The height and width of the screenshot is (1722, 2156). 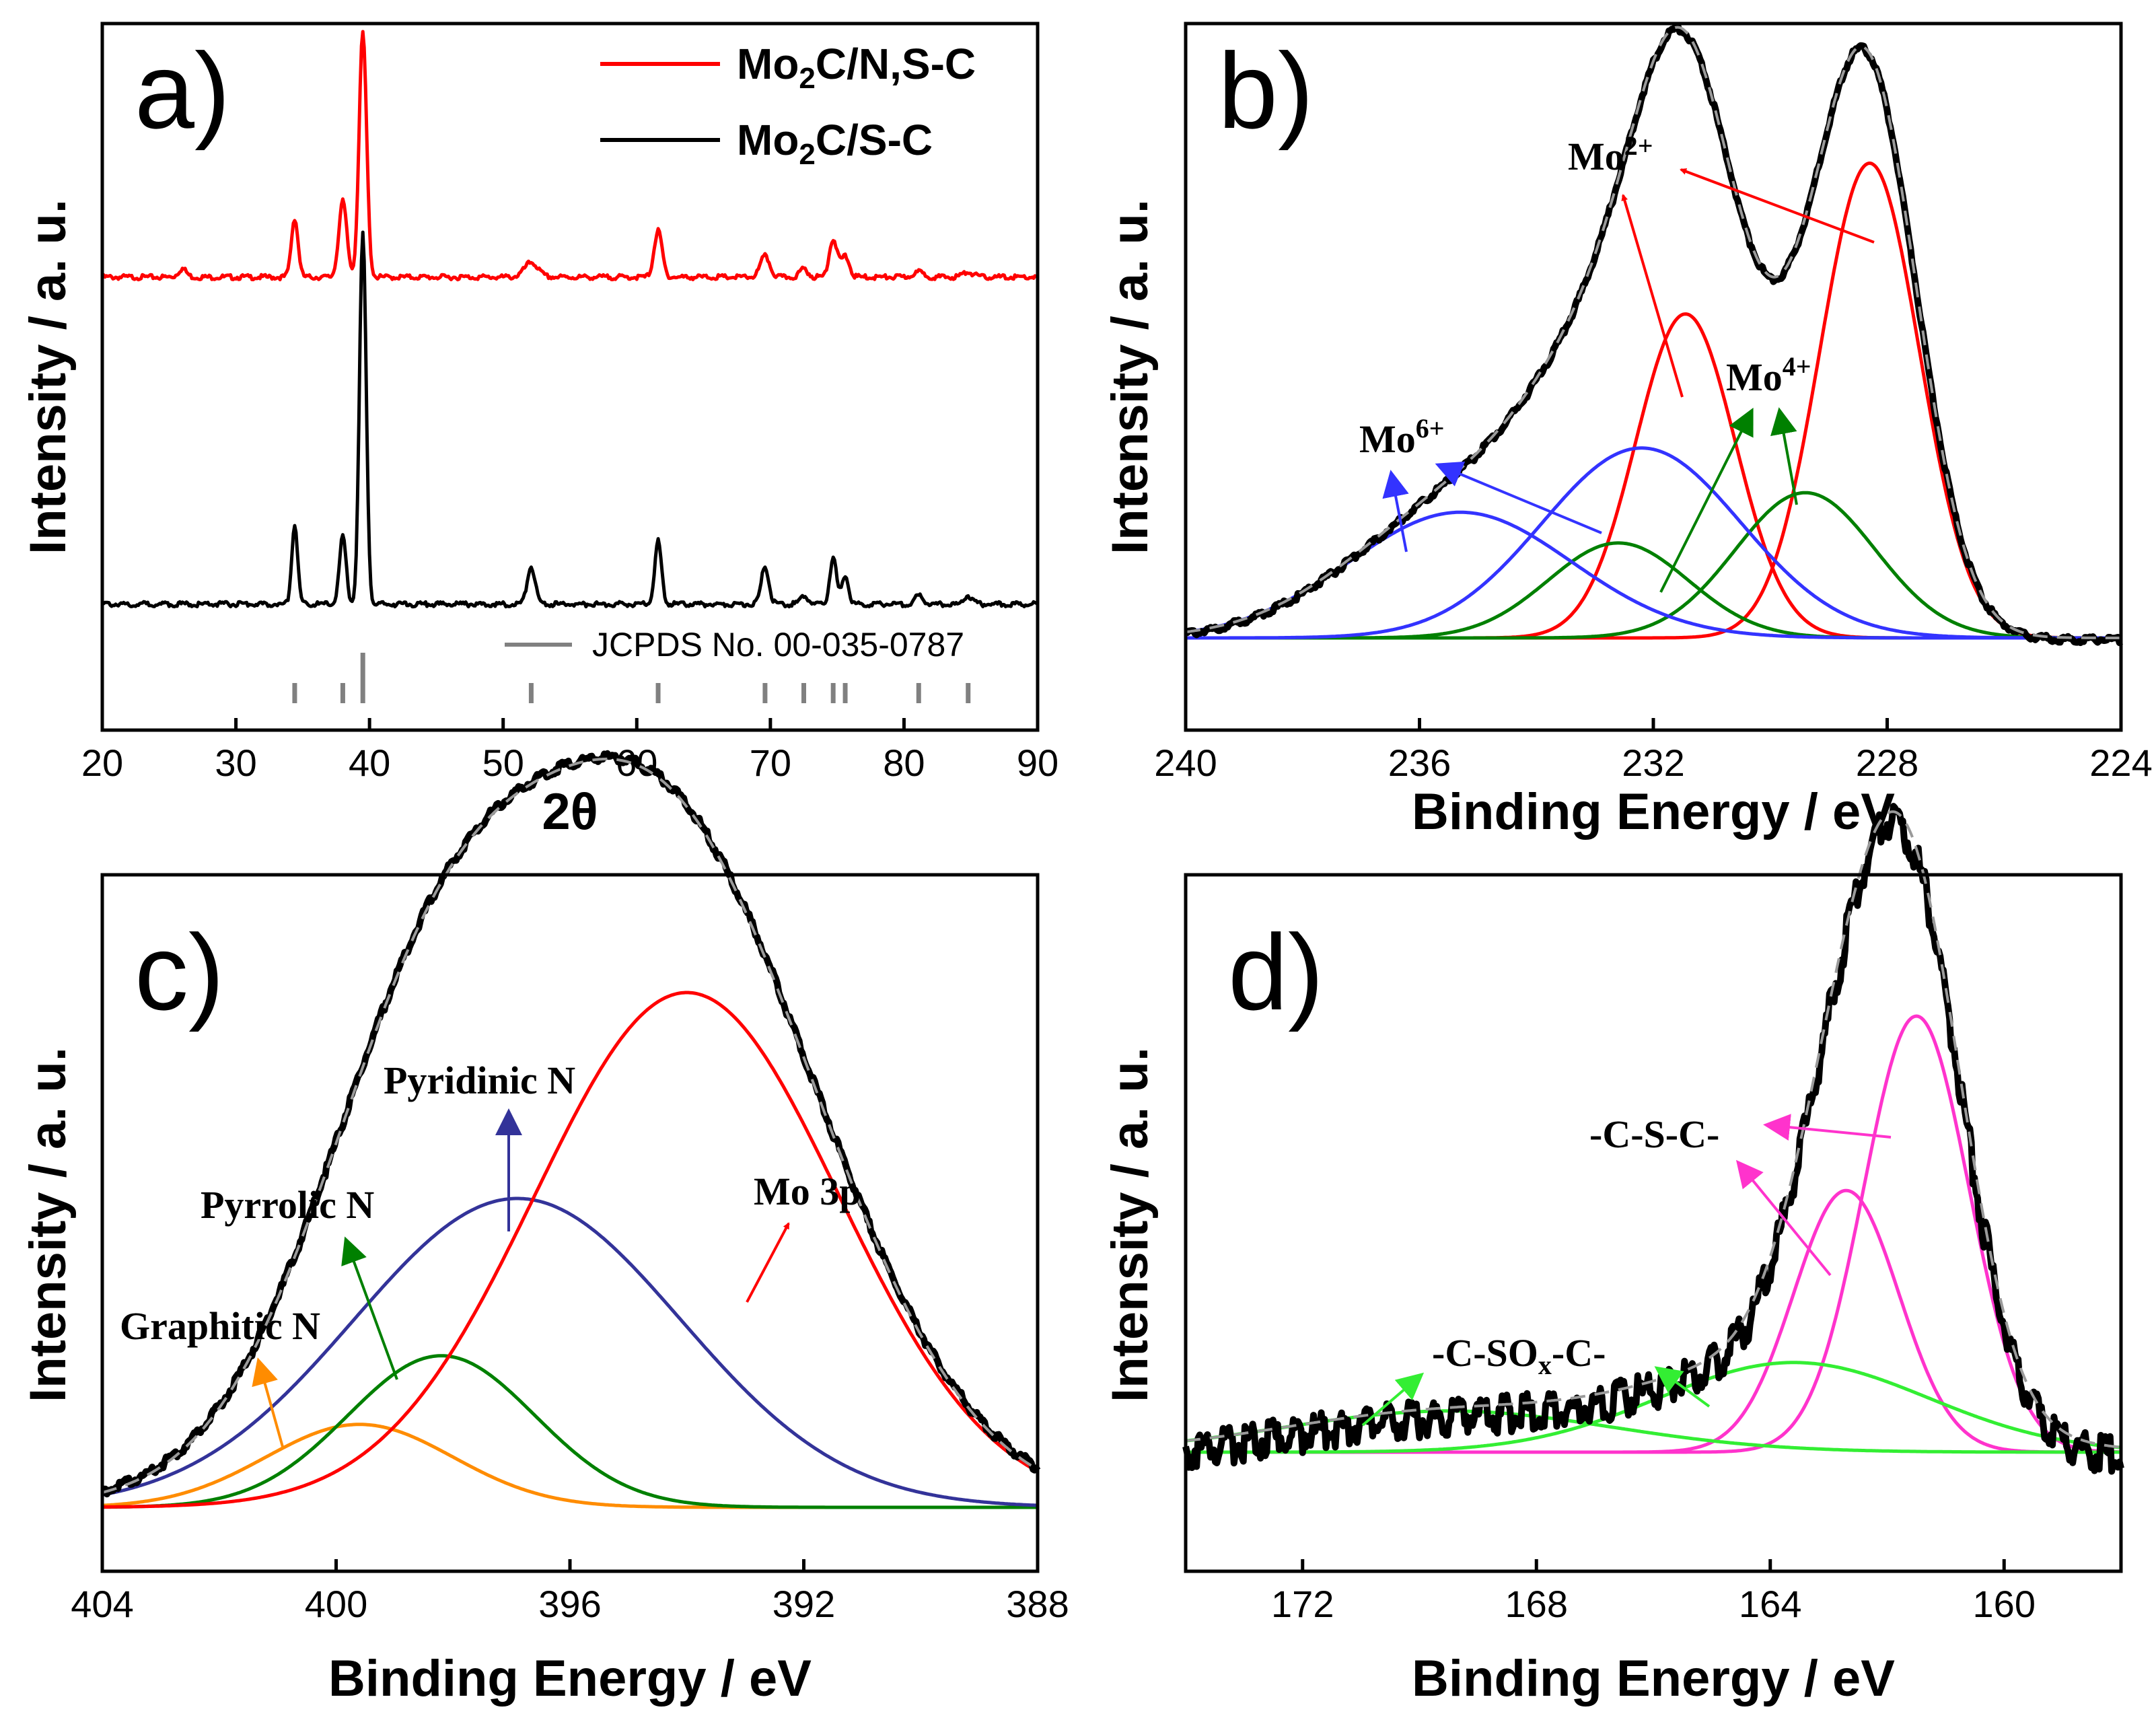 I want to click on arrow-mo4-left, so click(x=1706, y=500).